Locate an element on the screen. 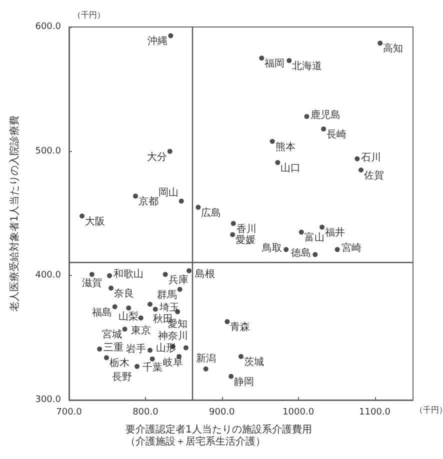 The height and width of the screenshot is (459, 443). annotation: 滋賀 is located at coordinates (92, 282).